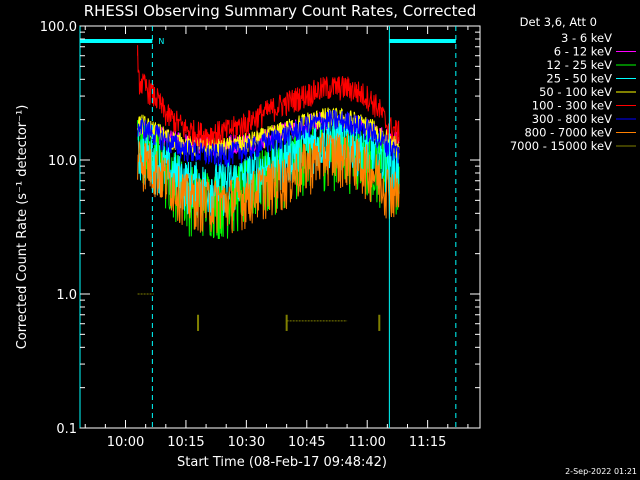  What do you see at coordinates (427, 442) in the screenshot?
I see `x-tick-label: 11:15` at bounding box center [427, 442].